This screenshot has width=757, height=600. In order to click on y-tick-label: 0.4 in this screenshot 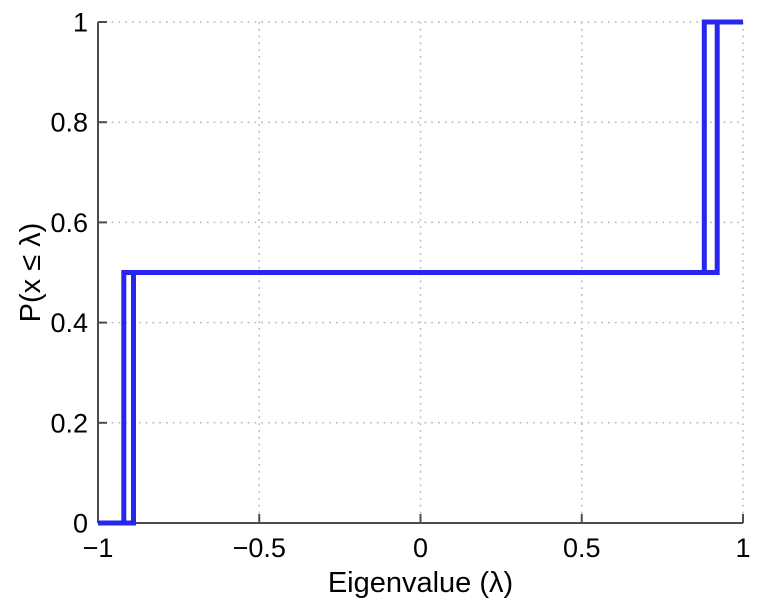, I will do `click(69, 323)`.